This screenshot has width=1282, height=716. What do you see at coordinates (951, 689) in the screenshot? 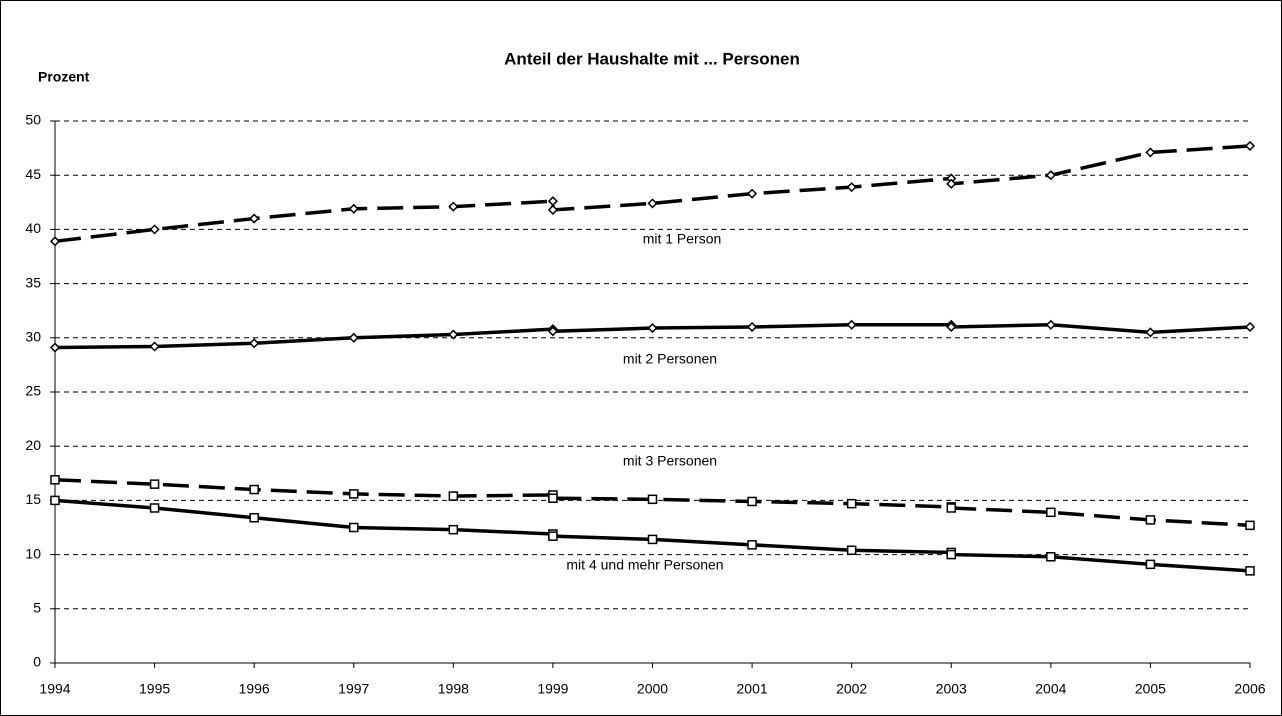
I see `x-tick-label: 2003` at bounding box center [951, 689].